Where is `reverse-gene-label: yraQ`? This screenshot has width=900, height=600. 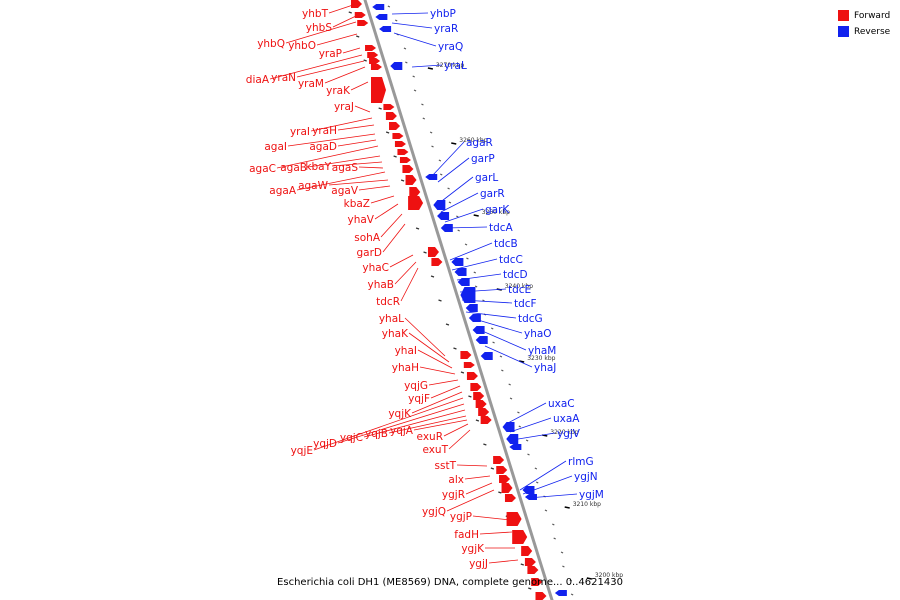 reverse-gene-label: yraQ is located at coordinates (450, 47).